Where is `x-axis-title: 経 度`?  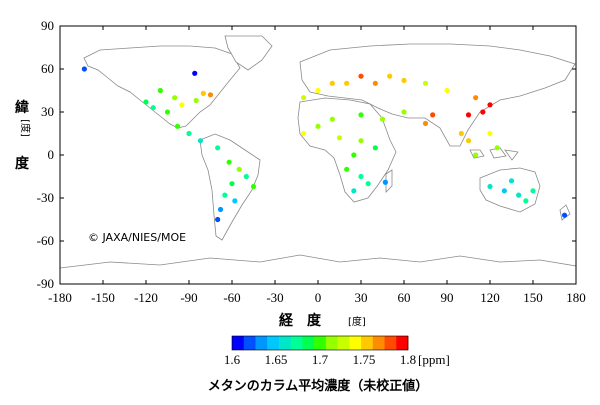 x-axis-title: 経 度 is located at coordinates (300, 320).